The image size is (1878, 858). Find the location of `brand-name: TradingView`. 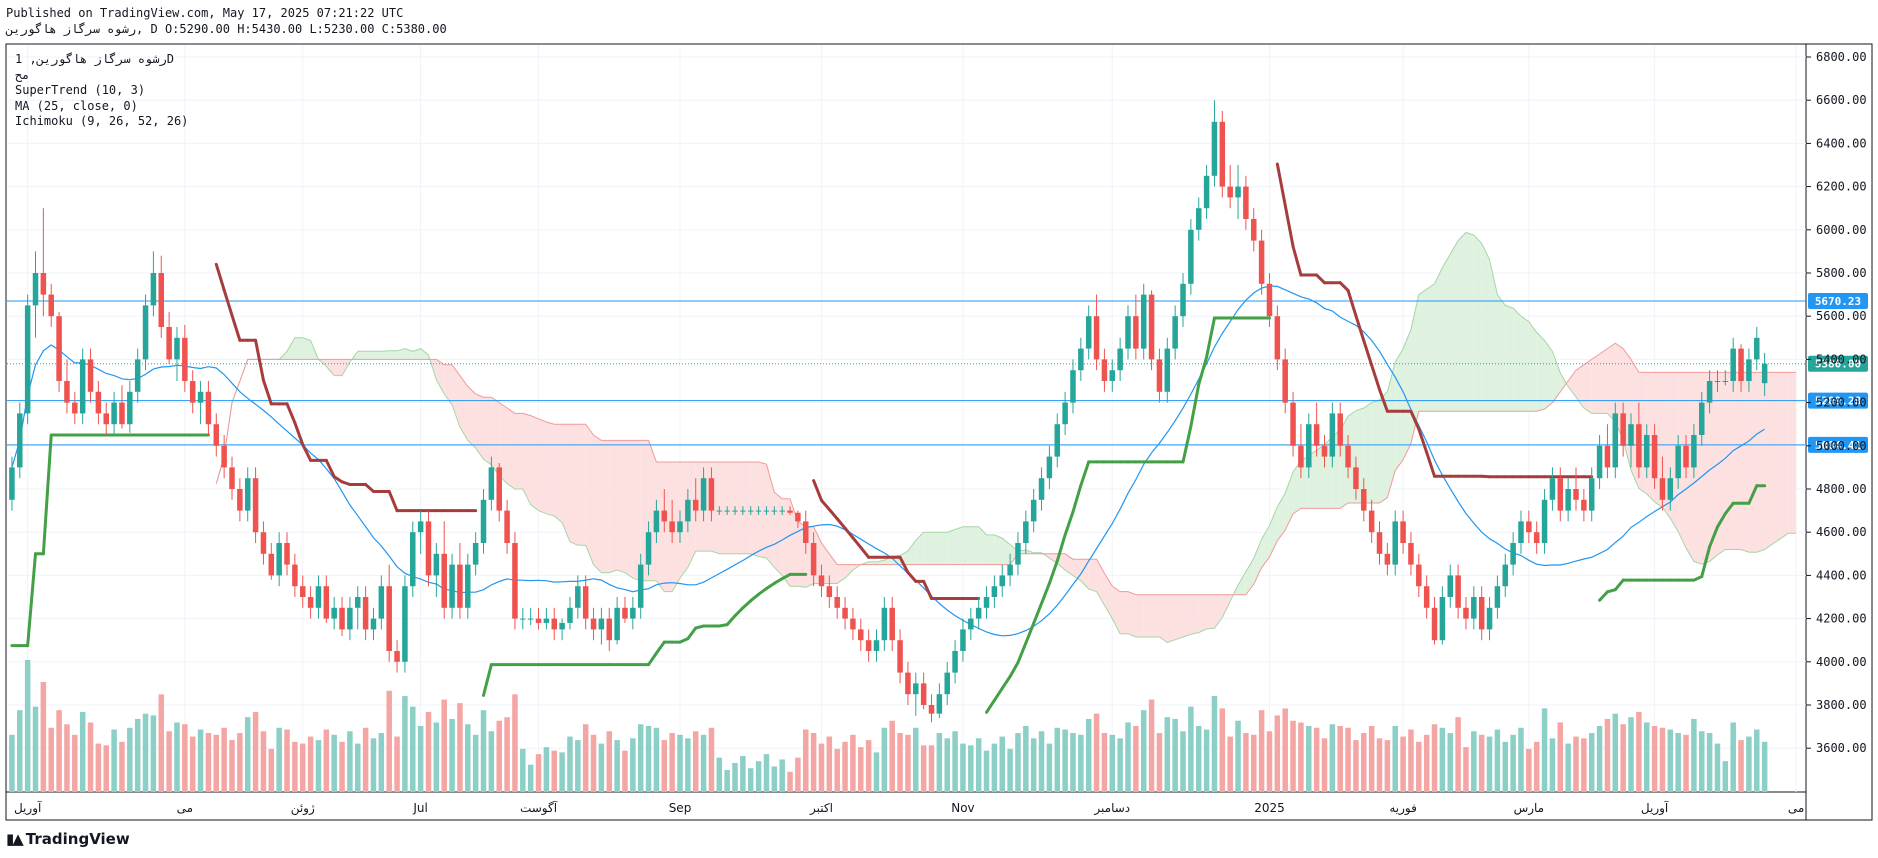

brand-name: TradingView is located at coordinates (77, 839).